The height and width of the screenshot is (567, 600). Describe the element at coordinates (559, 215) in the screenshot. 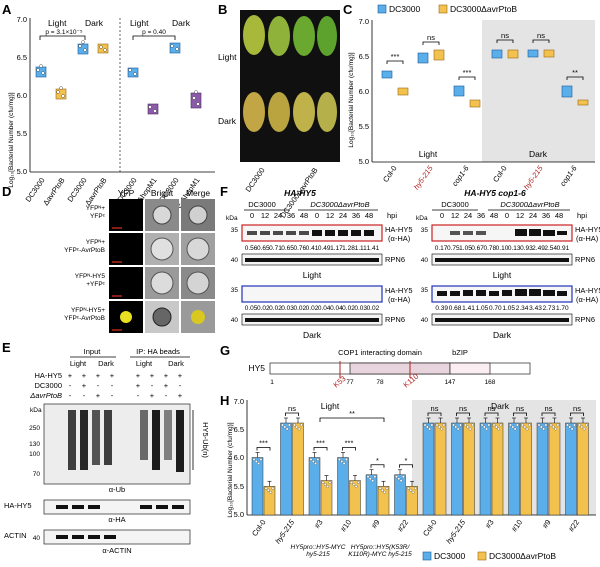

I see `f-time: 48` at that location.